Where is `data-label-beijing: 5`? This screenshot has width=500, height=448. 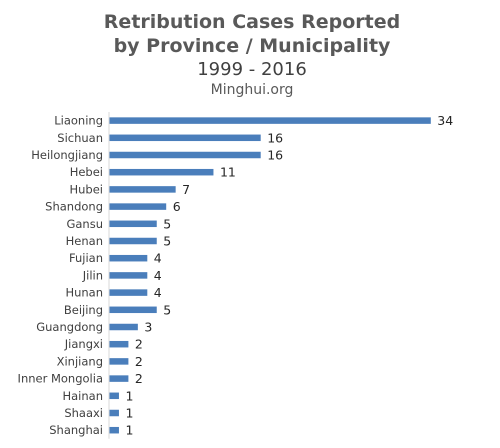 data-label-beijing: 5 is located at coordinates (167, 309).